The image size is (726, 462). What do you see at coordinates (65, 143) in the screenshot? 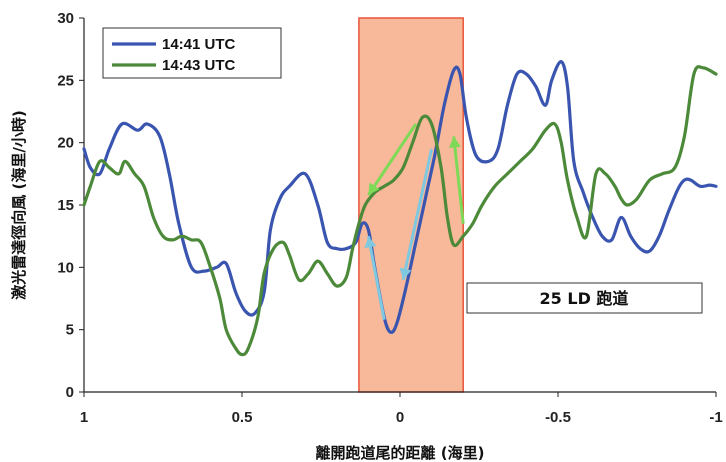
I see `y-tick-label: 20` at bounding box center [65, 143].